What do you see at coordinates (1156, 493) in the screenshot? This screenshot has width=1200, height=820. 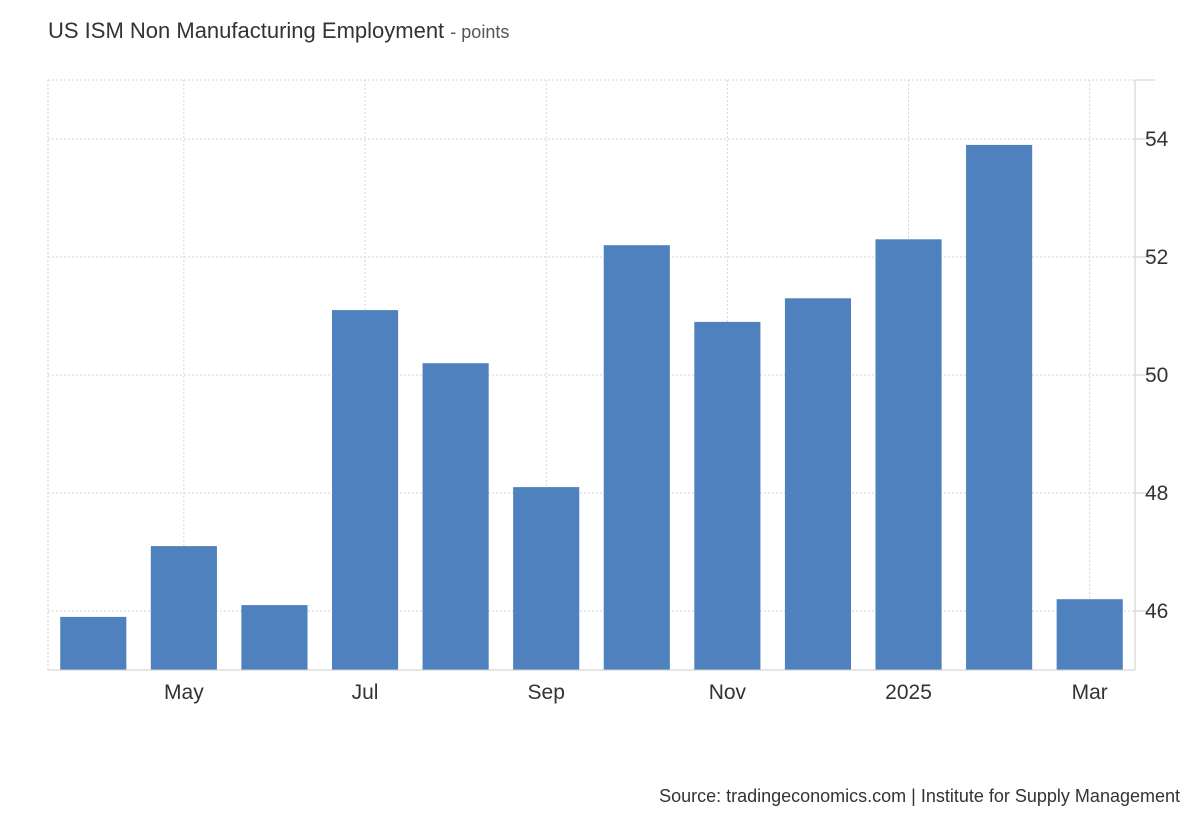 I see `y-tick-label: 48` at bounding box center [1156, 493].